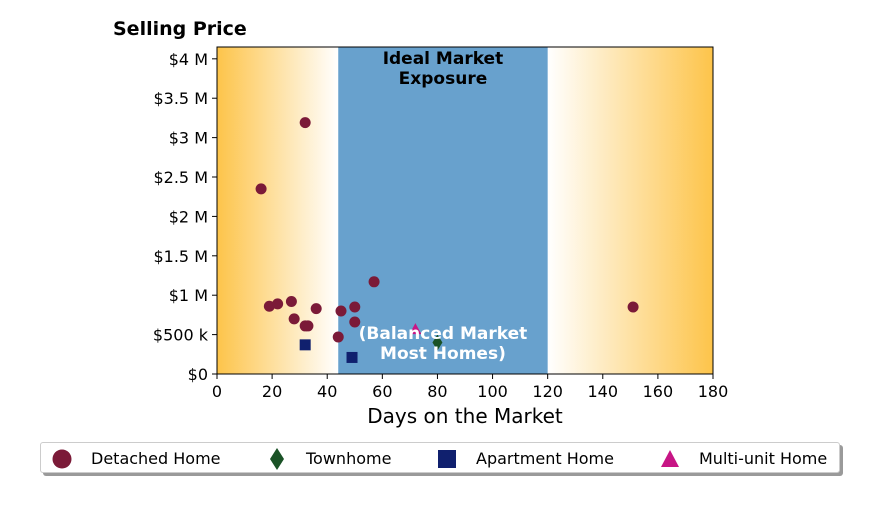 The image size is (879, 513). Describe the element at coordinates (217, 391) in the screenshot. I see `x-tick-label: 0` at that location.